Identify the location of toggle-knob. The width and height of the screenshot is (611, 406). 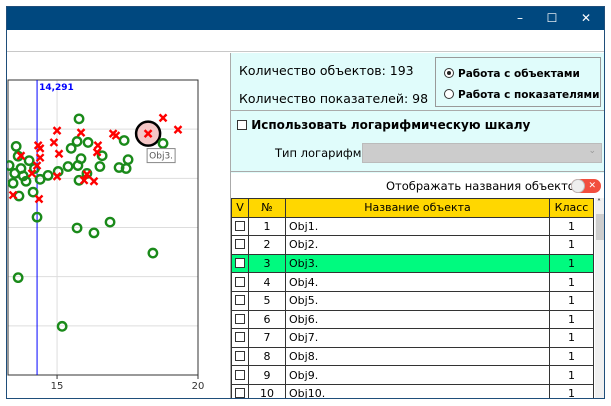
(578, 186).